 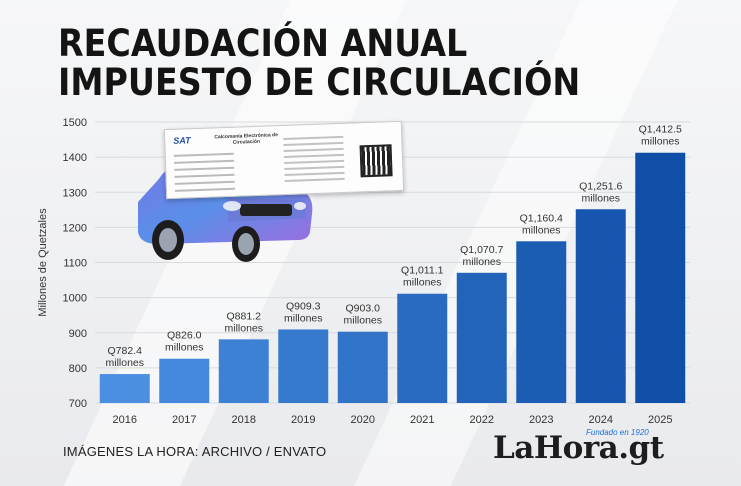 What do you see at coordinates (601, 420) in the screenshot?
I see `x-tick-label: 2024` at bounding box center [601, 420].